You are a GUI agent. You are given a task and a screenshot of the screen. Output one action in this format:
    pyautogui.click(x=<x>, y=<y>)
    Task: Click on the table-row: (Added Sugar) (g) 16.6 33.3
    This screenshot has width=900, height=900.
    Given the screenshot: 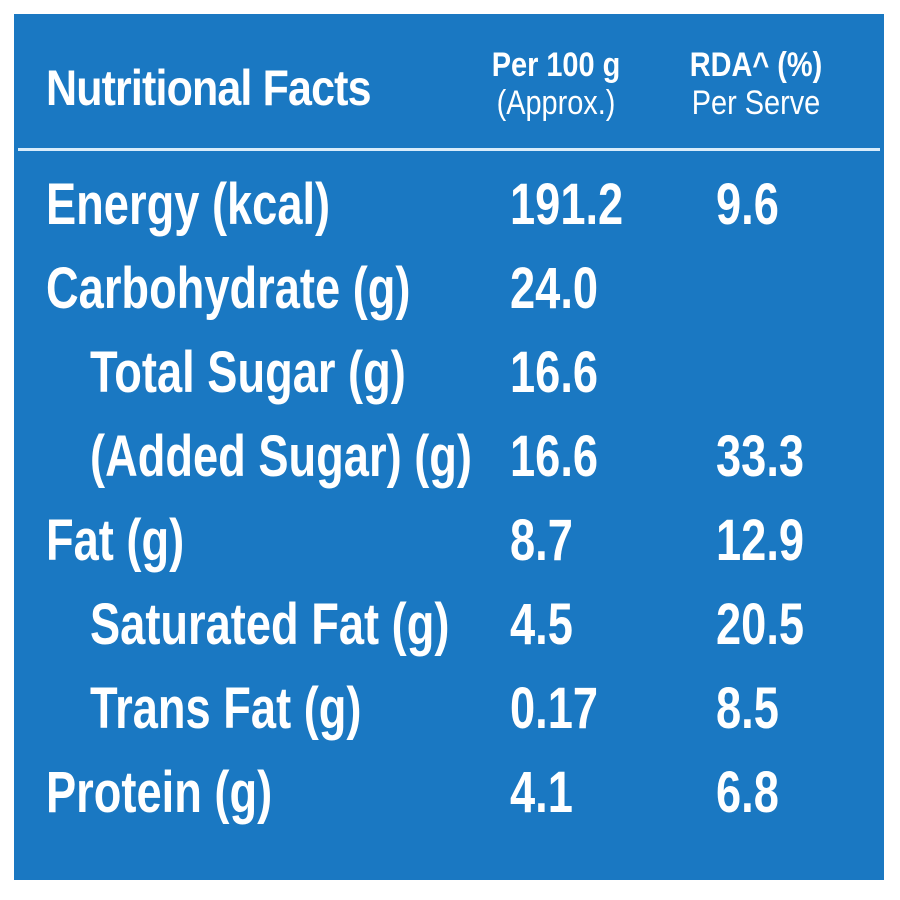 What is the action you would take?
    pyautogui.click(x=449, y=457)
    